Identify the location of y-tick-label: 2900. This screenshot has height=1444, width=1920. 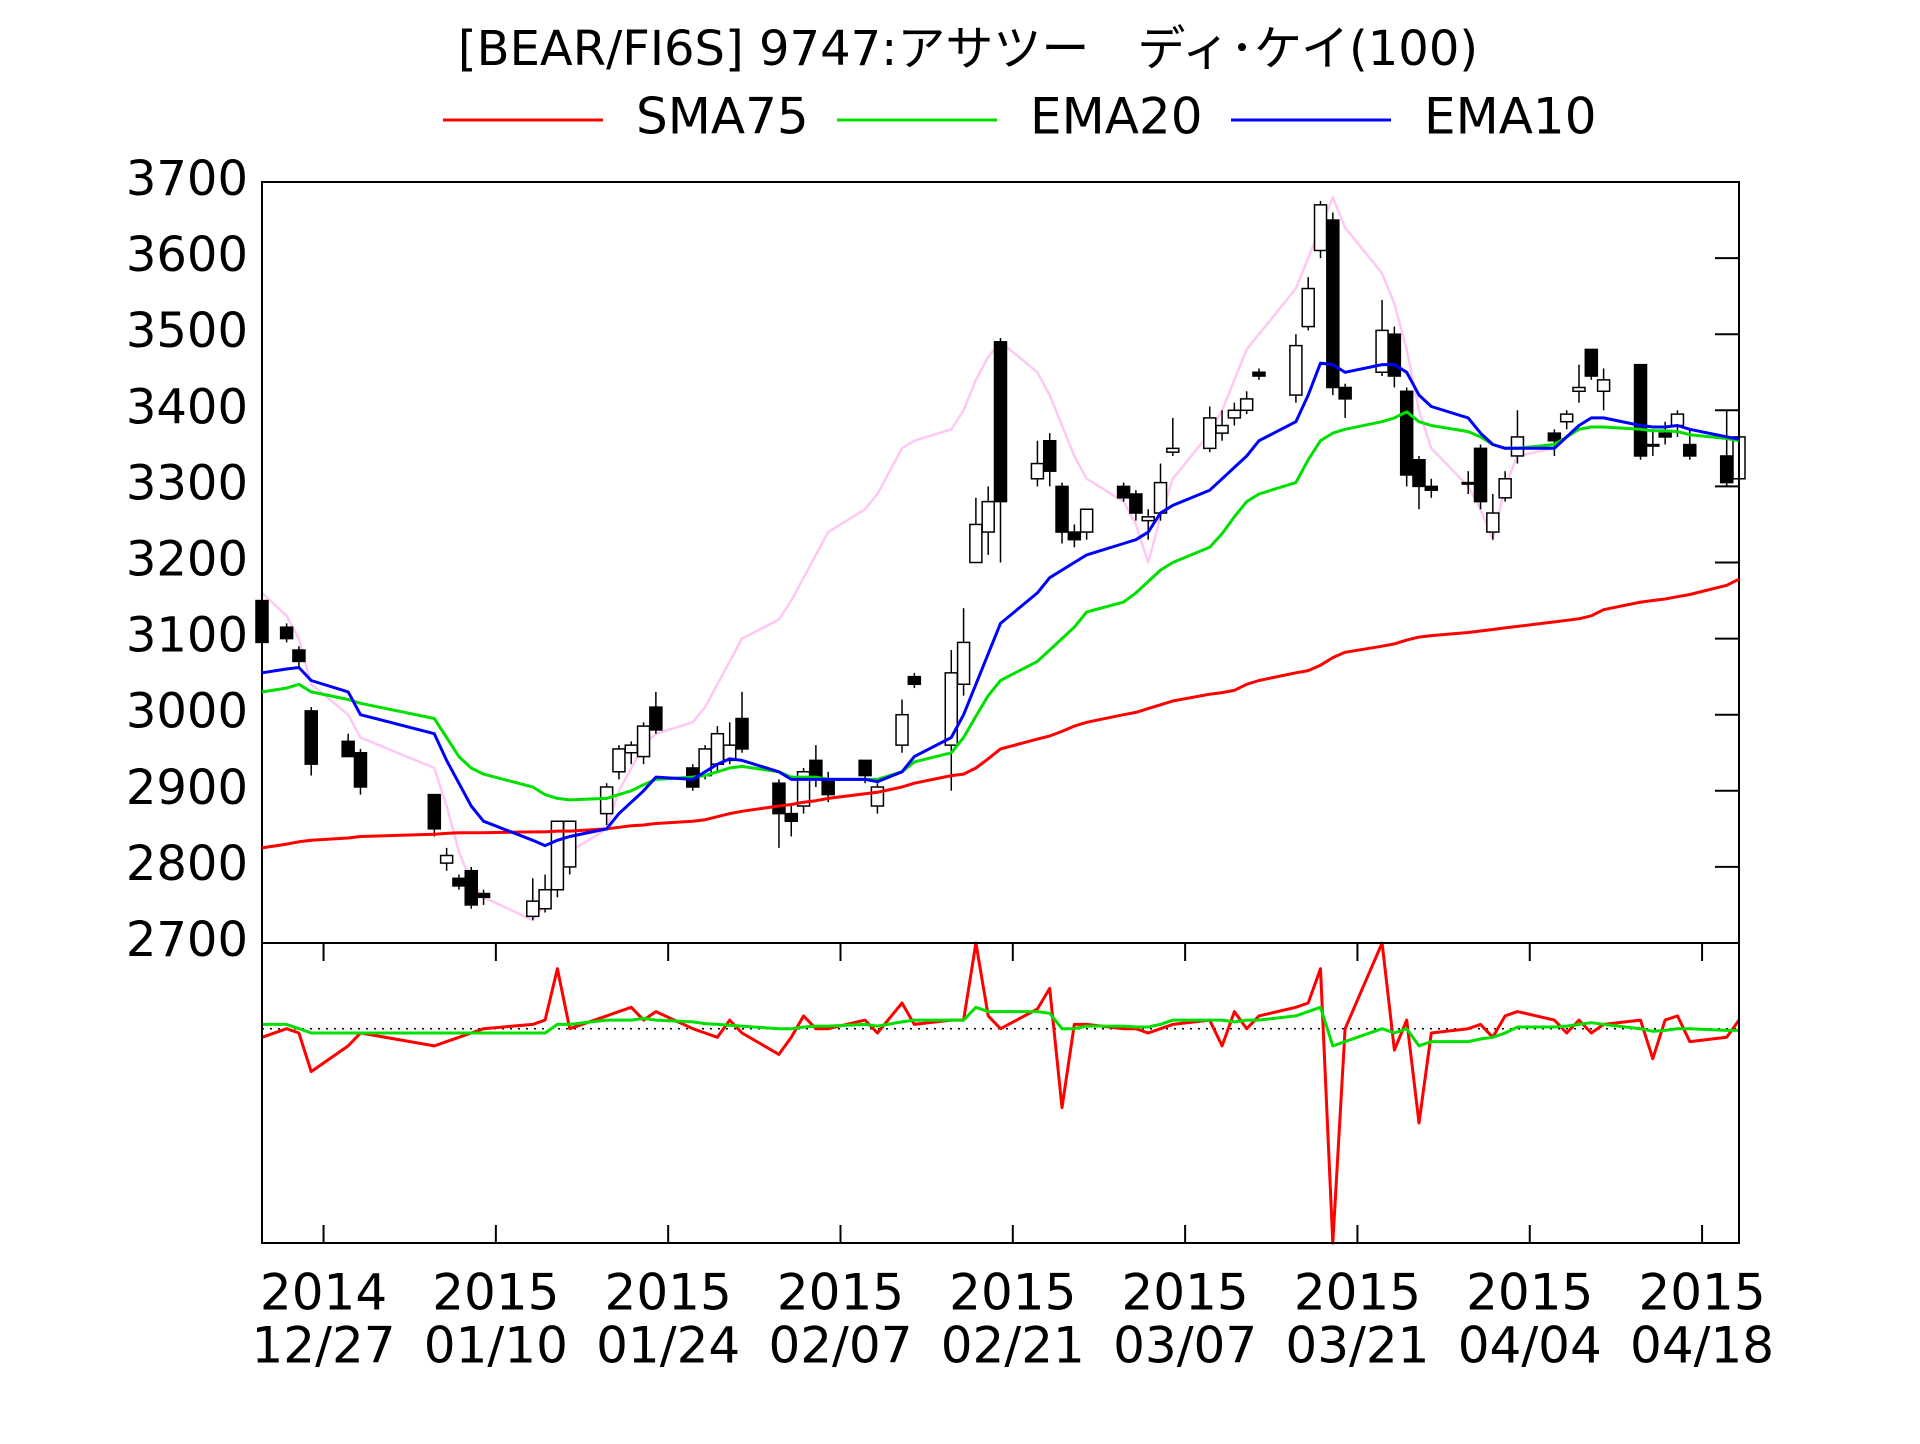
(187, 788).